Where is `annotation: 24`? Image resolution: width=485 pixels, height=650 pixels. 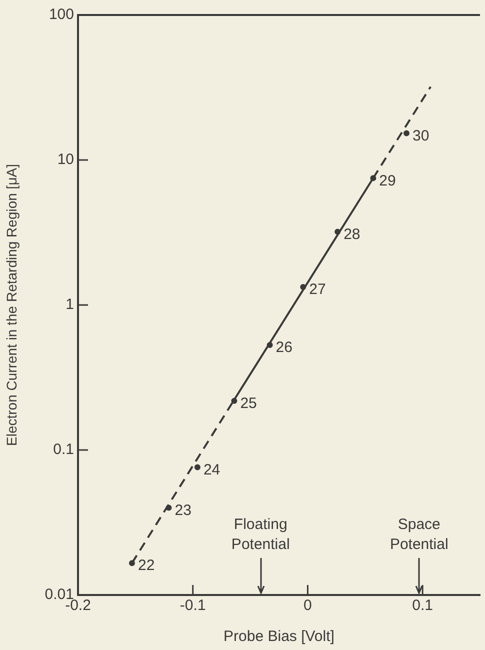 annotation: 24 is located at coordinates (211, 469).